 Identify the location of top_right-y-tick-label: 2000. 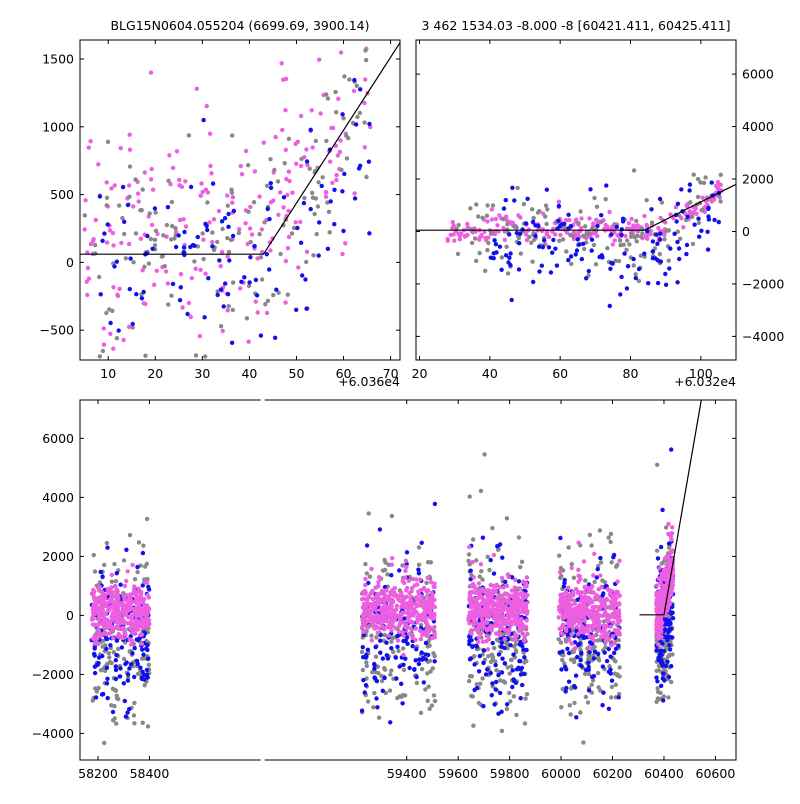
(758, 179).